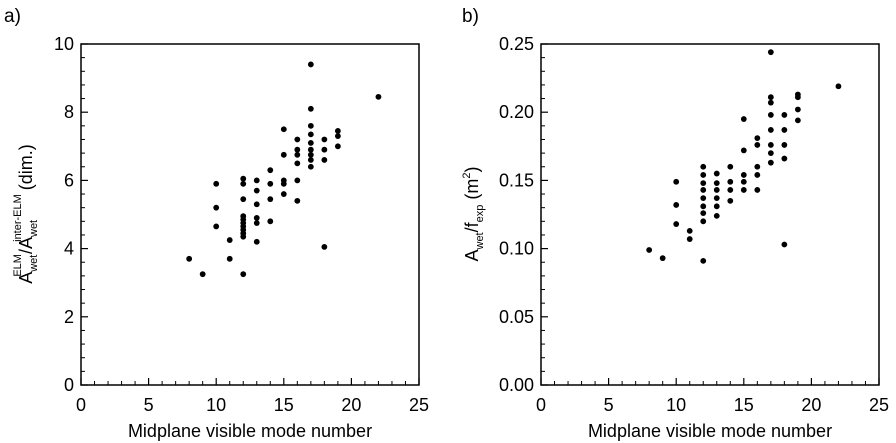 The height and width of the screenshot is (443, 896). What do you see at coordinates (472, 256) in the screenshot?
I see `panel-b-ylabel-base1: A` at bounding box center [472, 256].